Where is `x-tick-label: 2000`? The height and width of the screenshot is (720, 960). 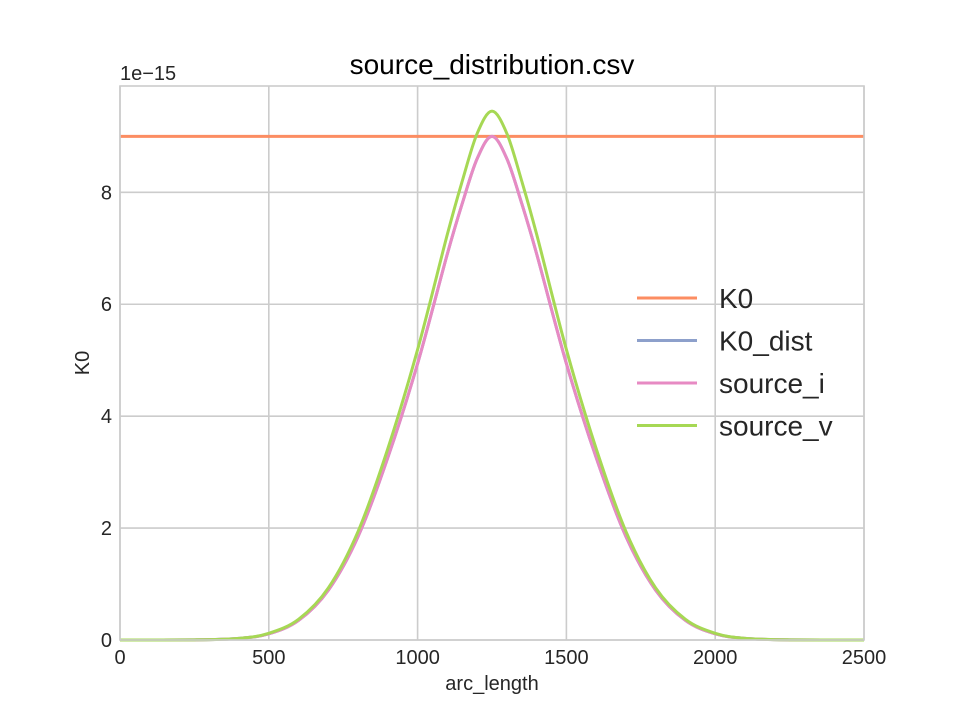 x-tick-label: 2000 is located at coordinates (715, 658).